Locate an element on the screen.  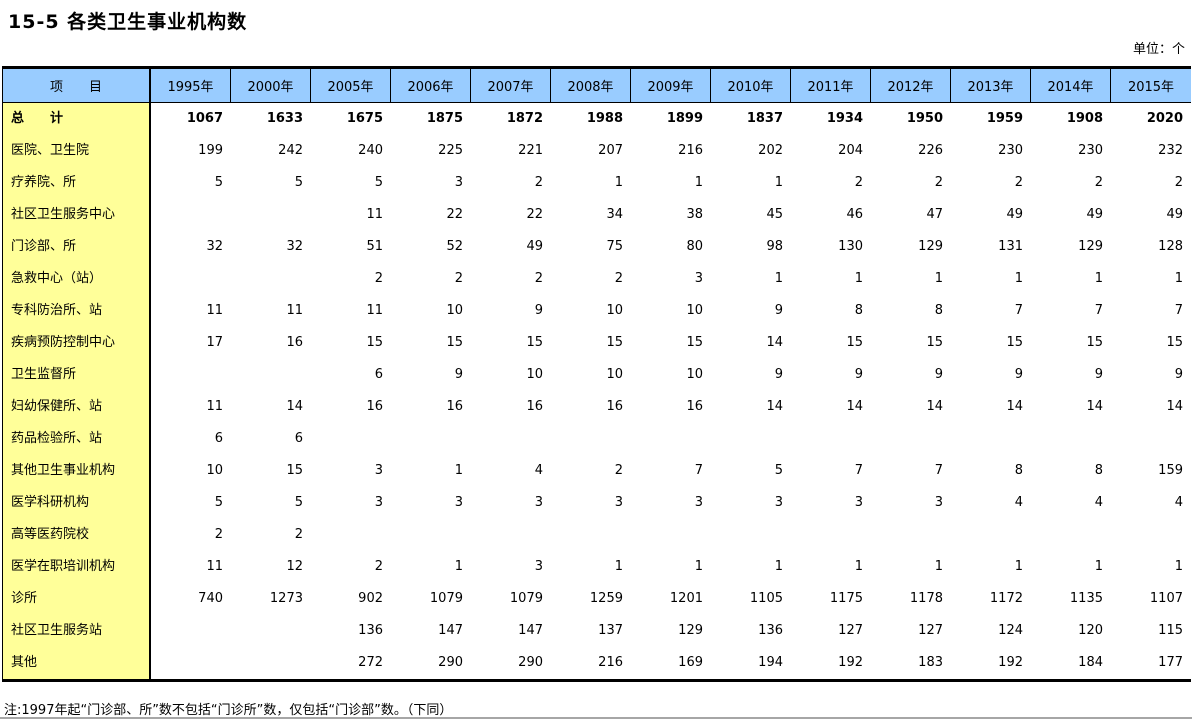
data-cell: 10 is located at coordinates (671, 375).